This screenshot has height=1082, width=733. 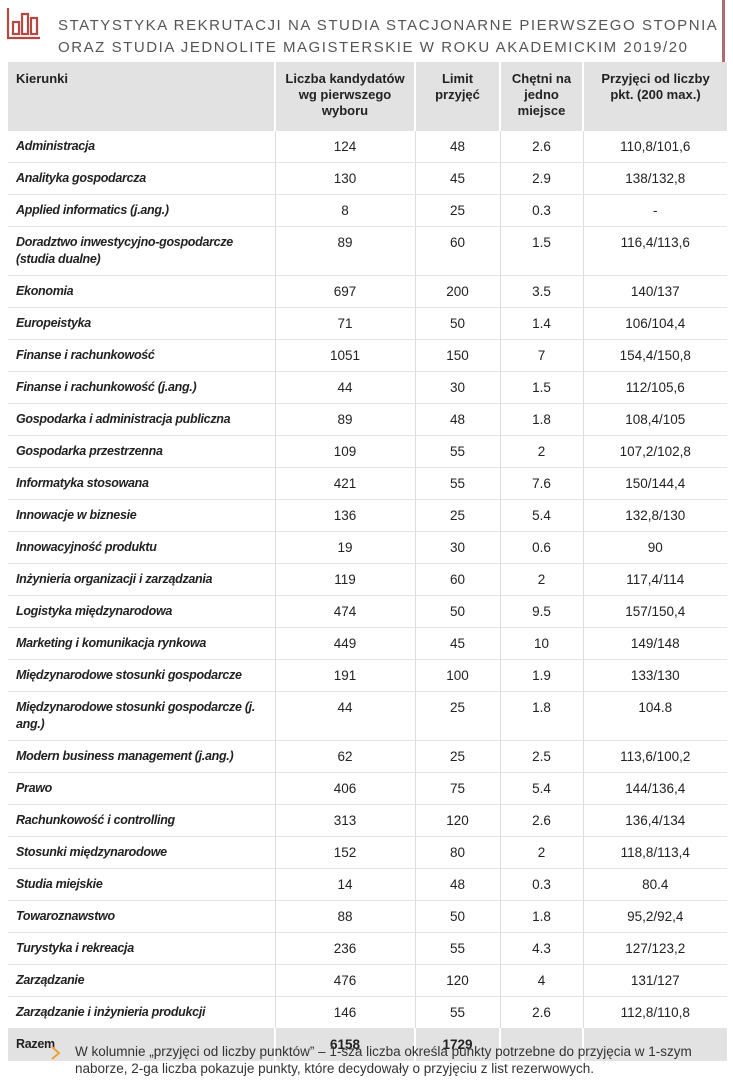 I want to click on table-cell: 2.9, so click(x=541, y=178).